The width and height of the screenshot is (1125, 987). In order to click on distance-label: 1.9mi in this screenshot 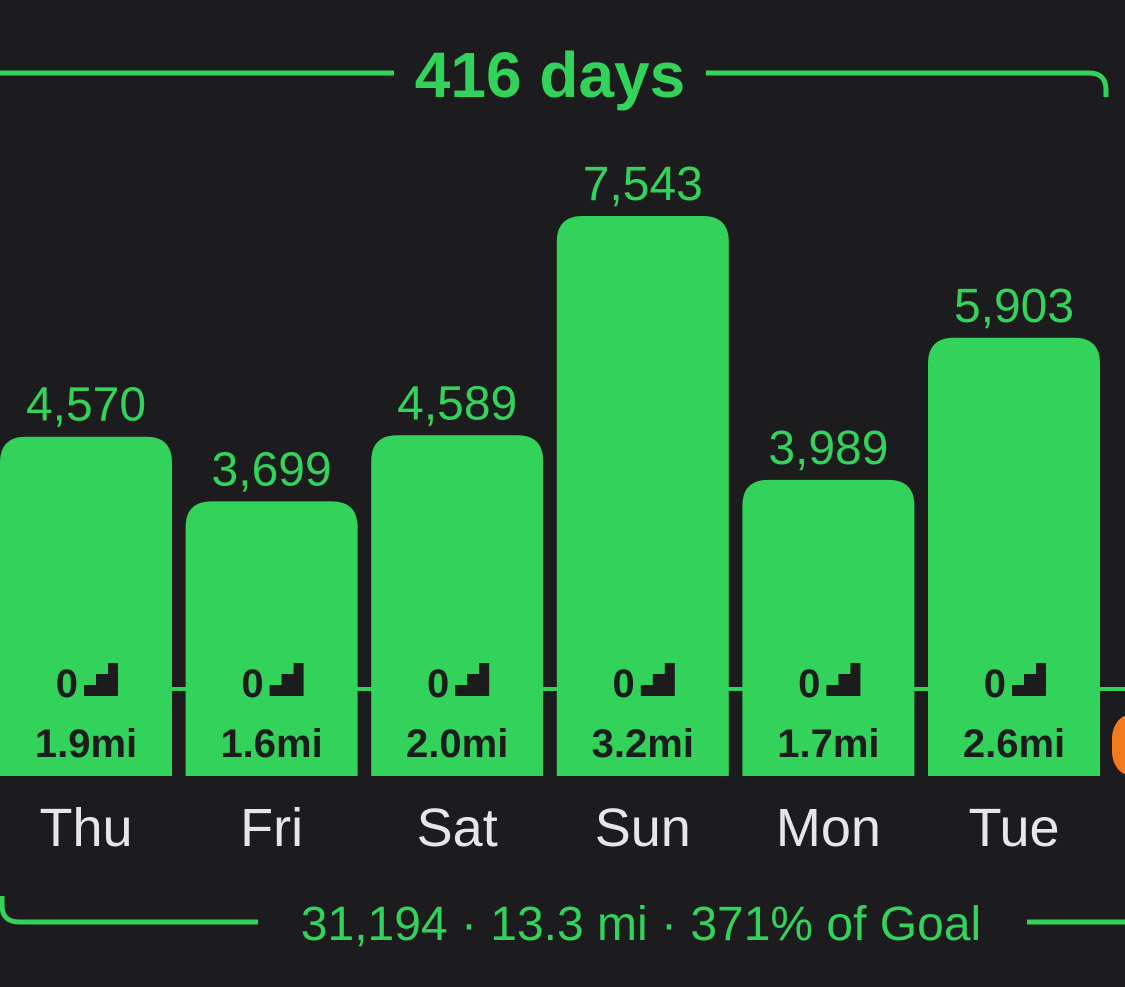, I will do `click(86, 744)`.